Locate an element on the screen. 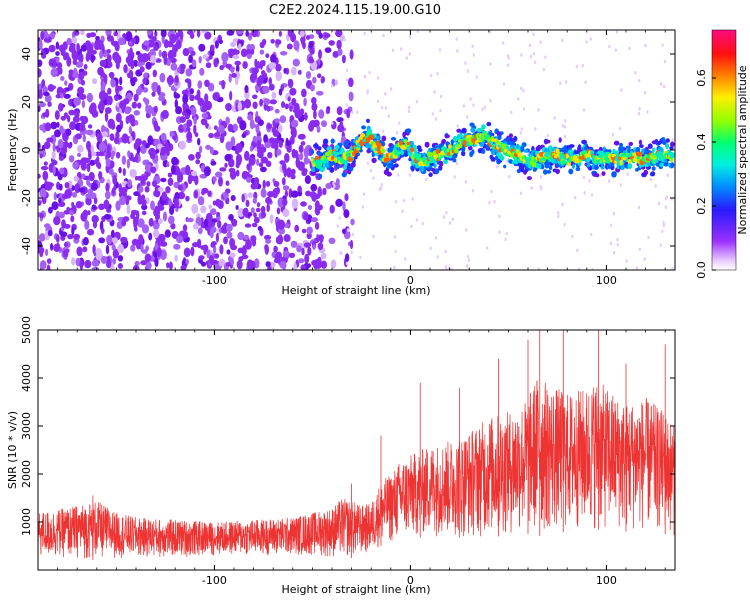 This screenshot has width=750, height=600. figure-title: C2E2.2024.115.19.00.G10 is located at coordinates (355, 10).